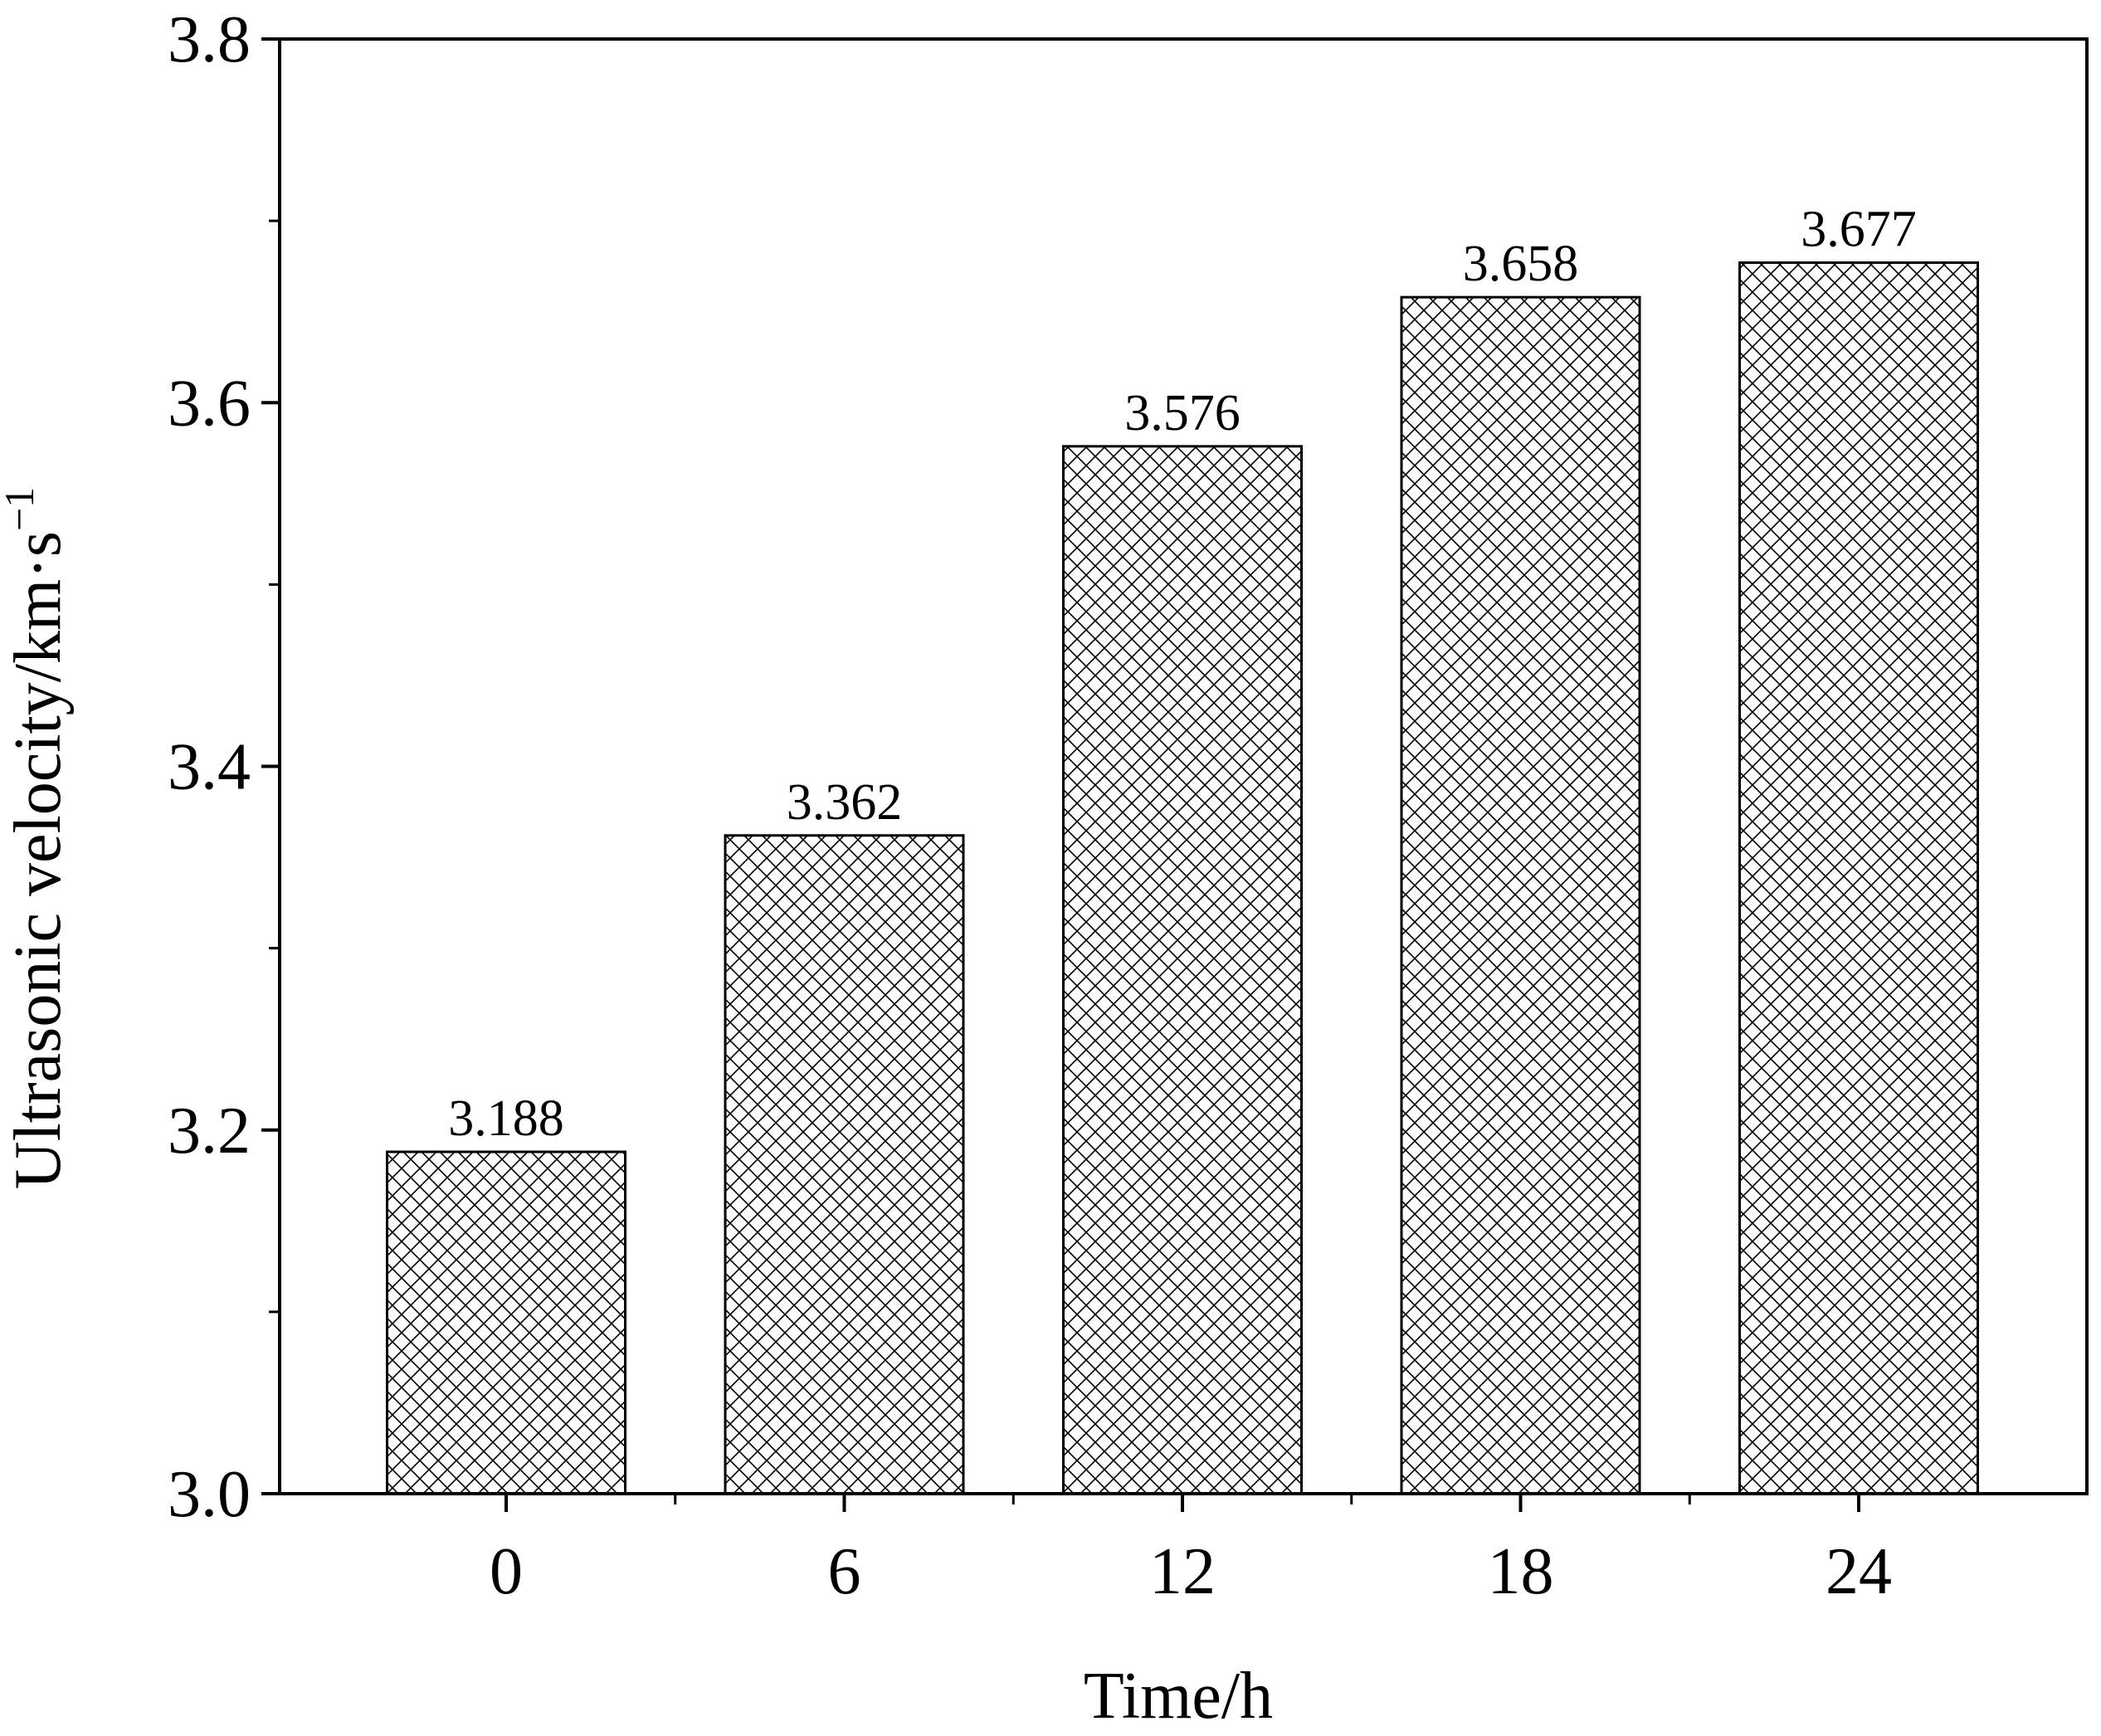  What do you see at coordinates (210, 1494) in the screenshot?
I see `y-tick-label-3.0: 3.0` at bounding box center [210, 1494].